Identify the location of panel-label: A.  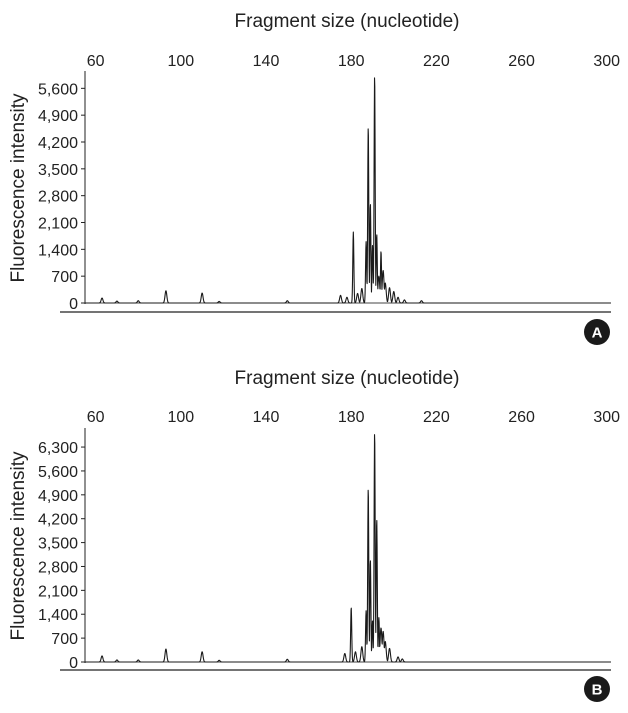
(597, 333).